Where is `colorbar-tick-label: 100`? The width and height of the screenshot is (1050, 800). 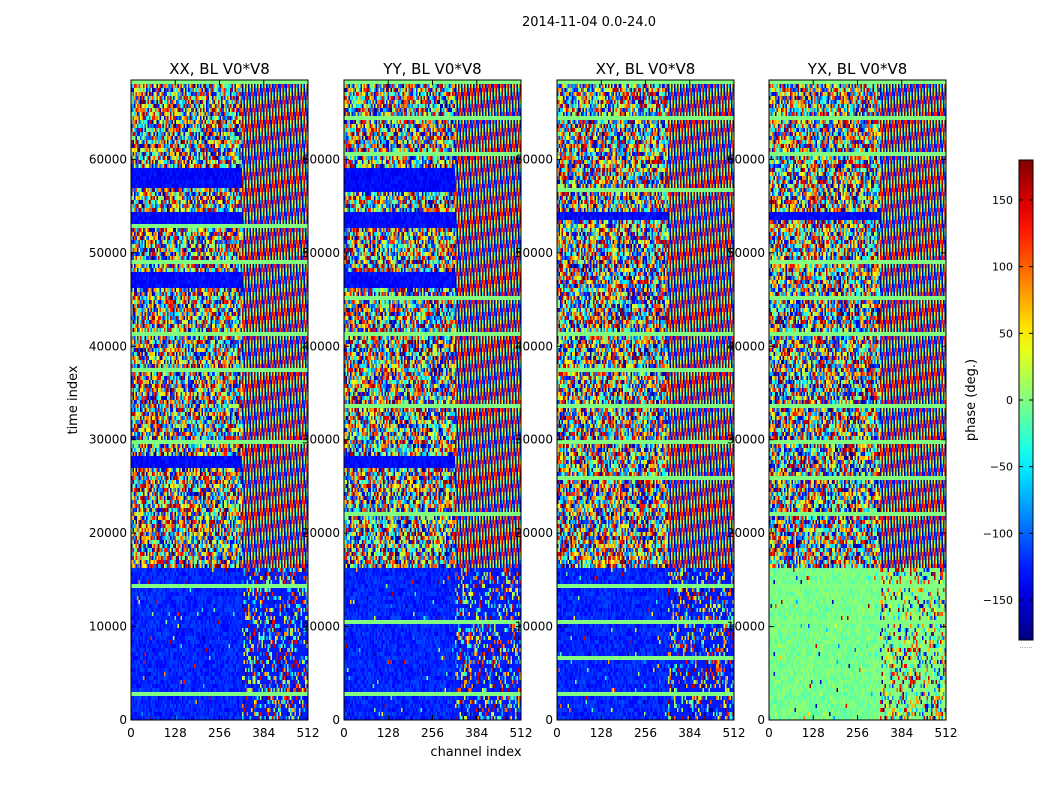
colorbar-tick-label: 100 is located at coordinates (1002, 267).